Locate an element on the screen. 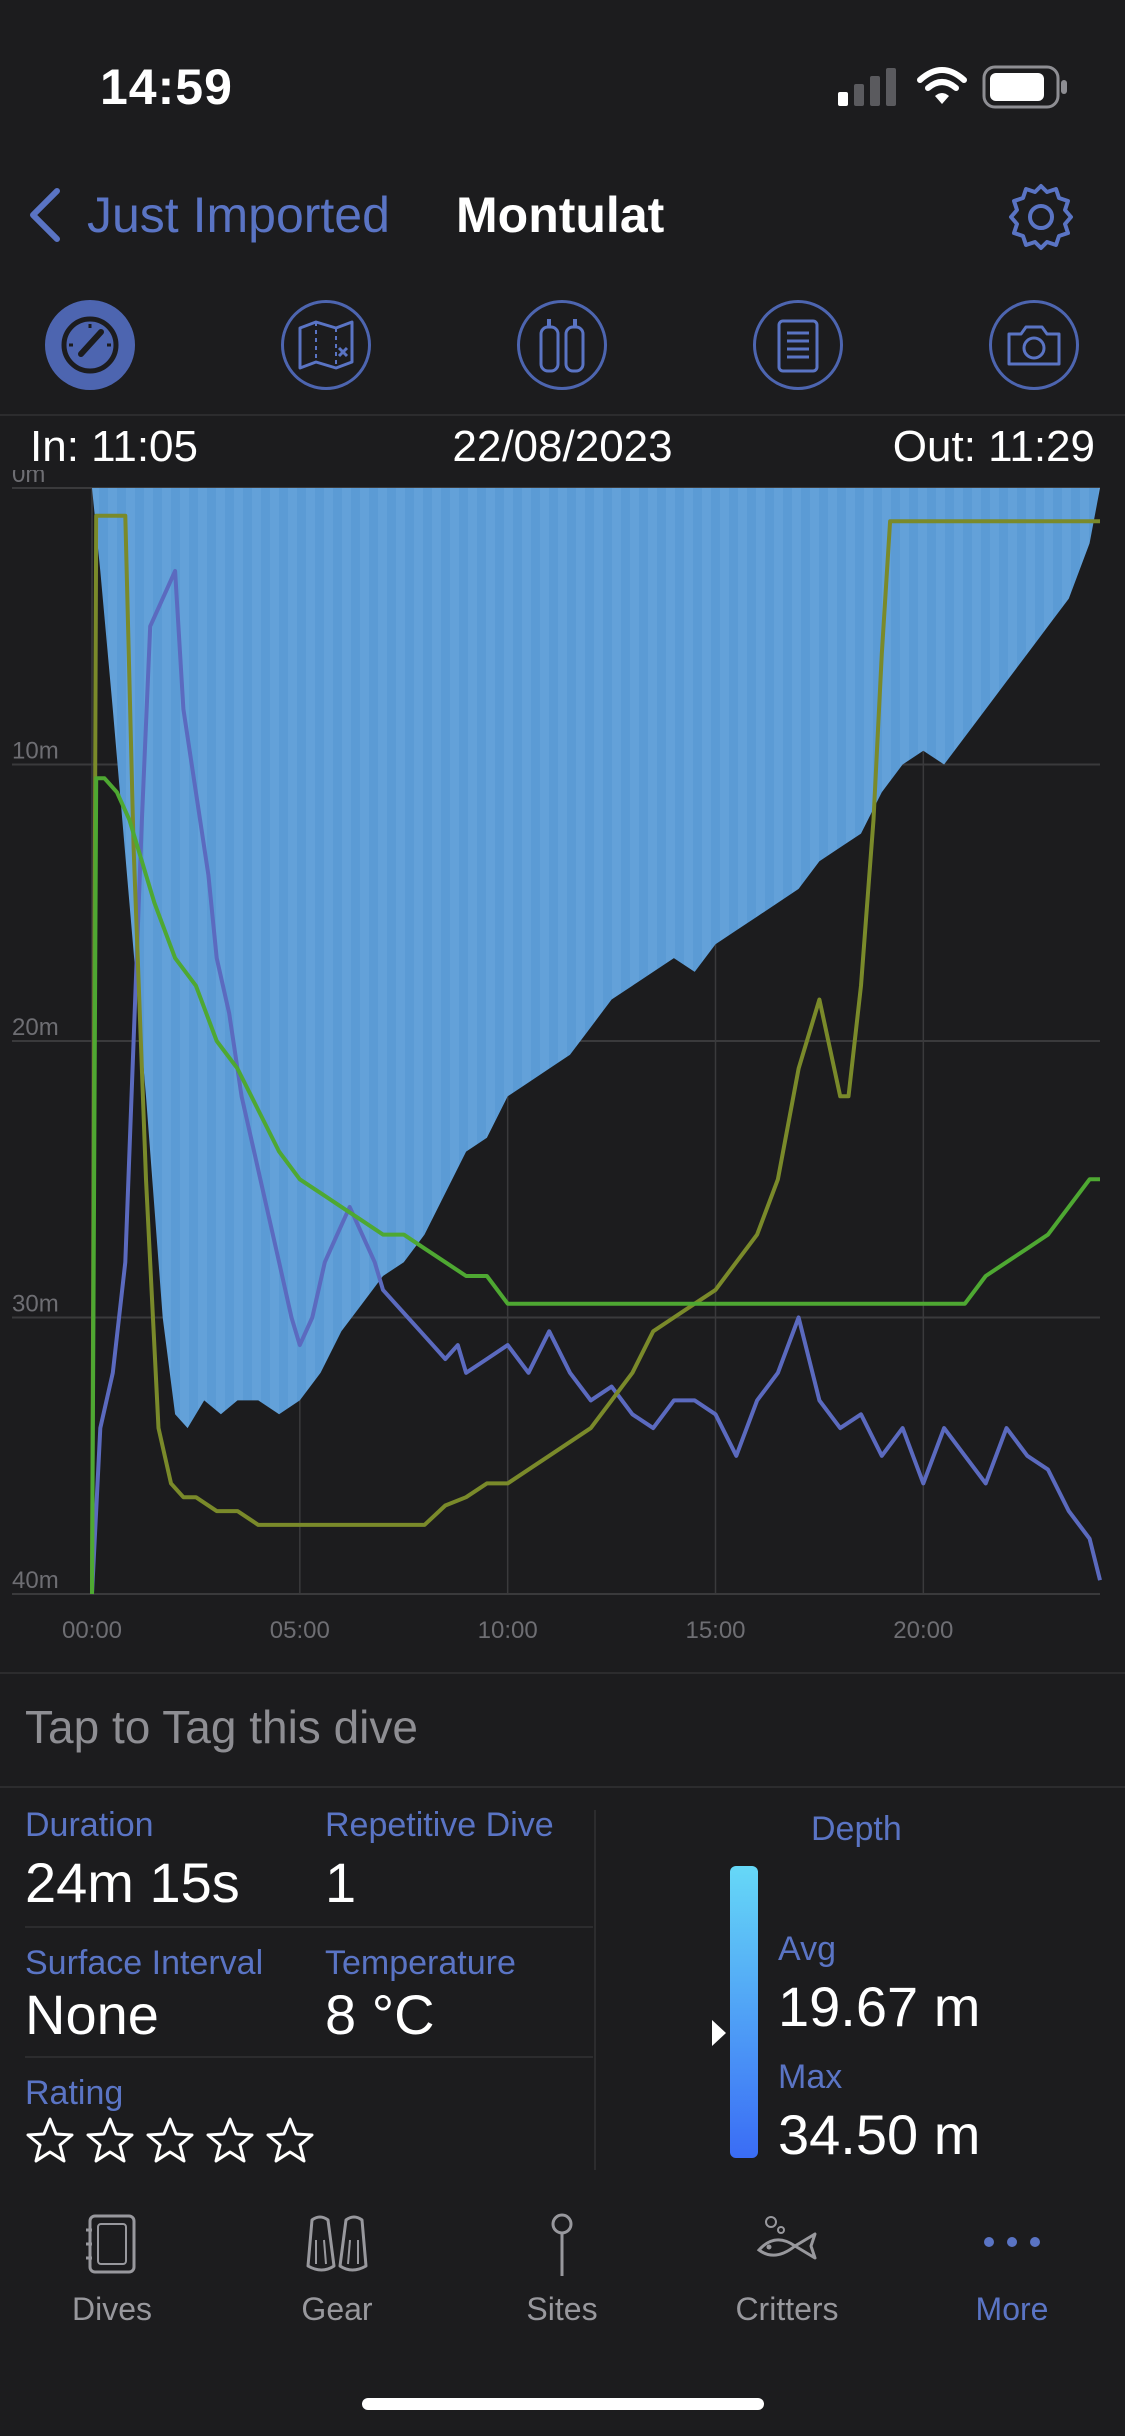 This screenshot has height=2436, width=1125. tab-notes is located at coordinates (798, 345).